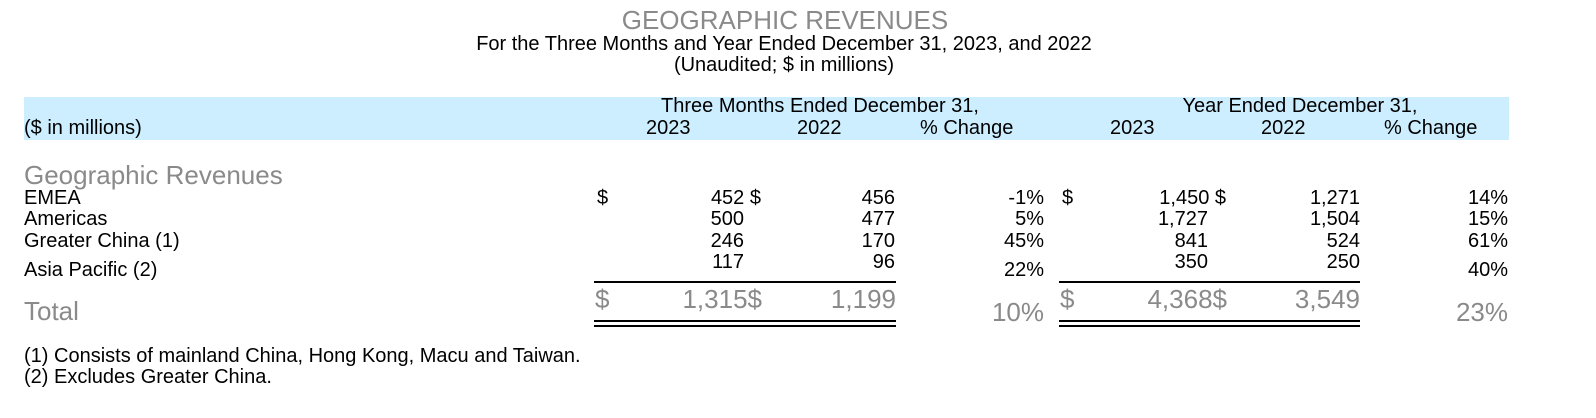 This screenshot has height=418, width=1596. I want to click on greater-china-y23: 841, so click(1191, 241).